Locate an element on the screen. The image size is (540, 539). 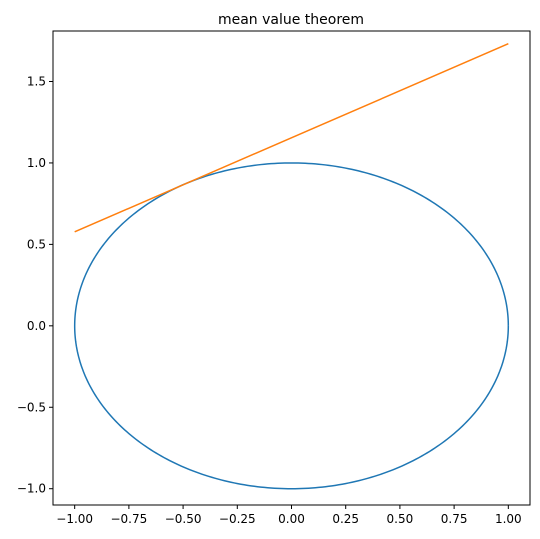
x-tick-label: −0.50 is located at coordinates (183, 519).